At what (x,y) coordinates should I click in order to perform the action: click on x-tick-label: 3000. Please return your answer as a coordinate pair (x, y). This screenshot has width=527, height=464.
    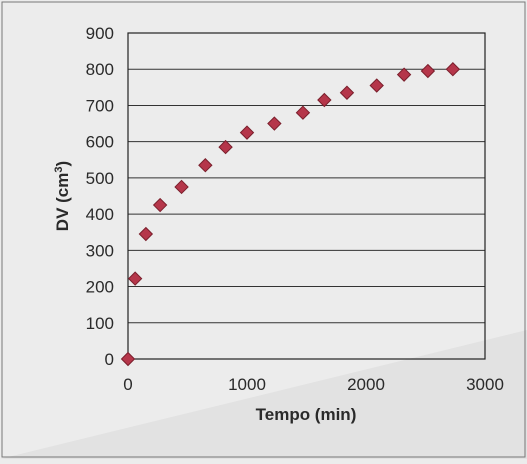
    Looking at the image, I should click on (485, 384).